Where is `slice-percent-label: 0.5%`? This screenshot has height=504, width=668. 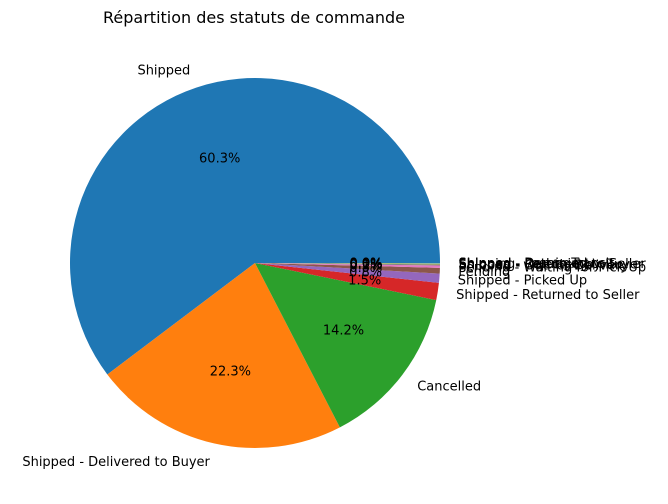
slice-percent-label: 0.5% is located at coordinates (365, 268).